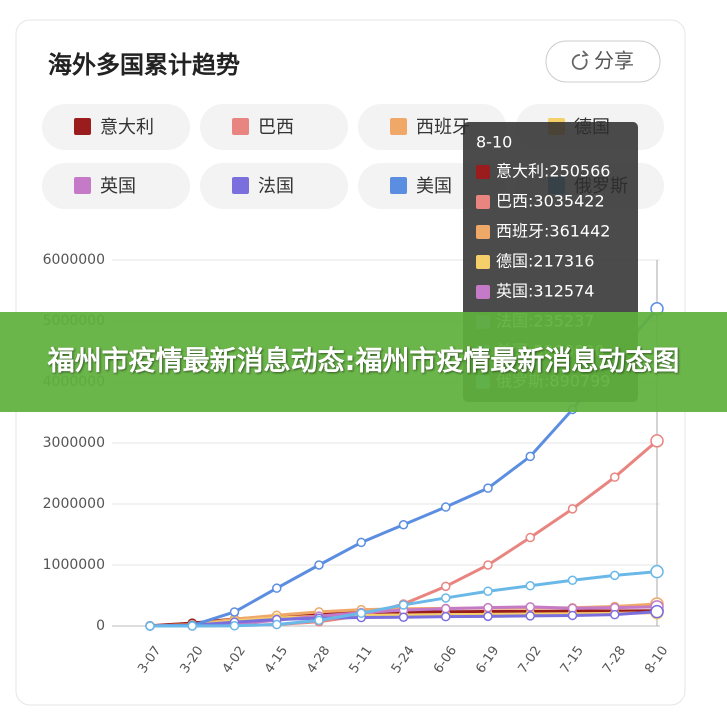 Image resolution: width=727 pixels, height=724 pixels. Describe the element at coordinates (550, 201) in the screenshot. I see `tooltip-item: 巴西:3035422` at that location.